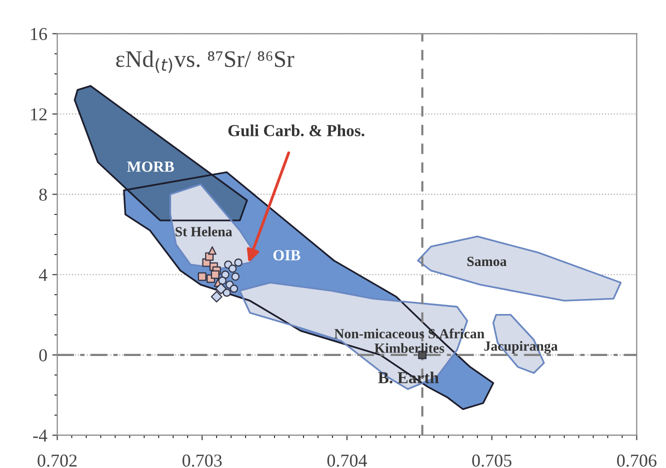 The image size is (666, 468). Describe the element at coordinates (636, 460) in the screenshot. I see `x-tick-label: 0.706` at that location.